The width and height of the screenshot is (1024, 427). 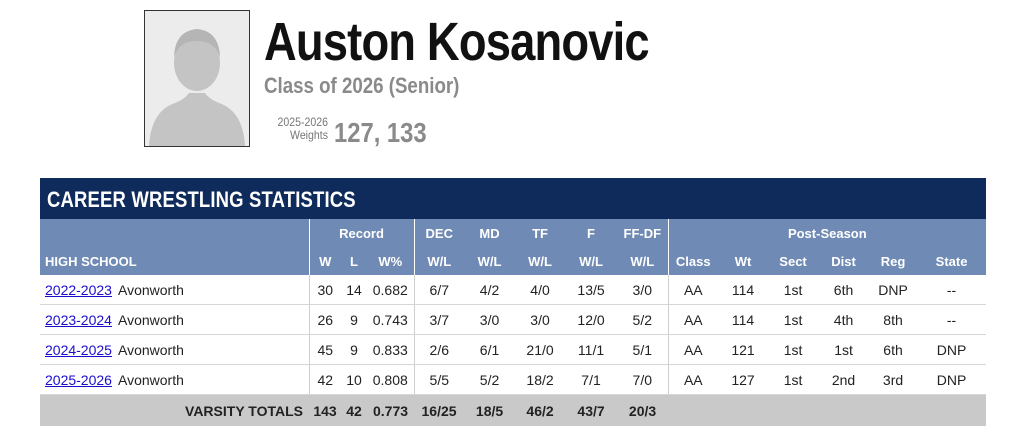 I want to click on column-sect: Sect, so click(x=793, y=261).